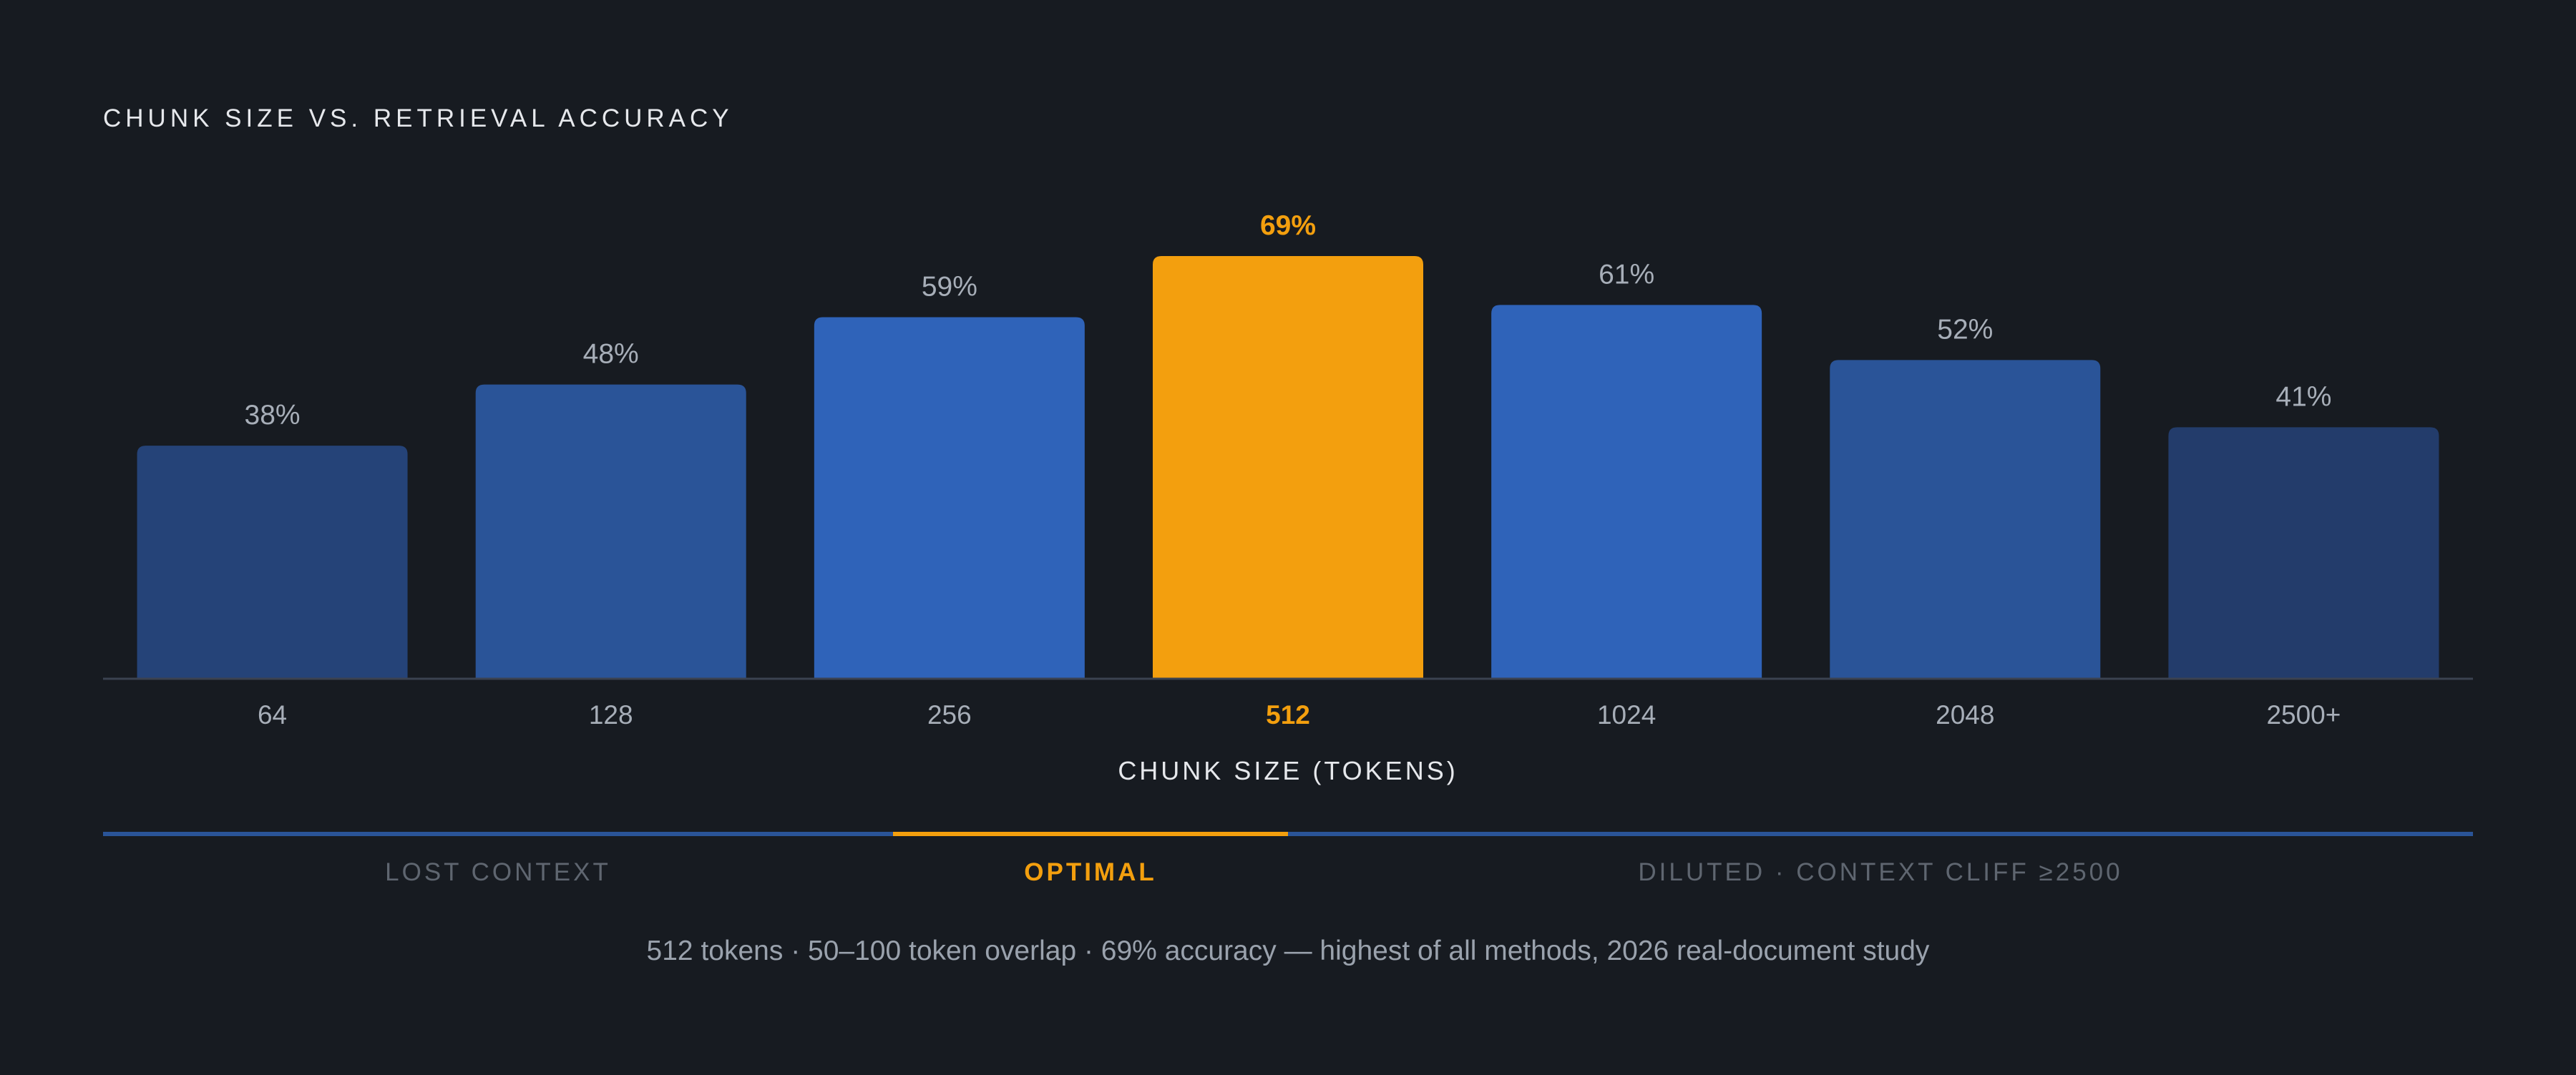  Describe the element at coordinates (418, 118) in the screenshot. I see `chart-title: CHUNK SIZE VS. RETRIEVAL ACCURACY` at that location.